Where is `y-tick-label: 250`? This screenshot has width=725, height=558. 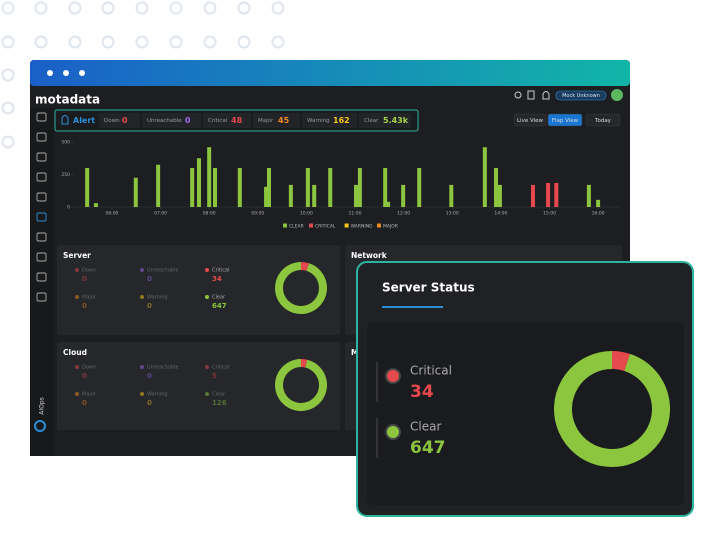
y-tick-label: 250 is located at coordinates (65, 175).